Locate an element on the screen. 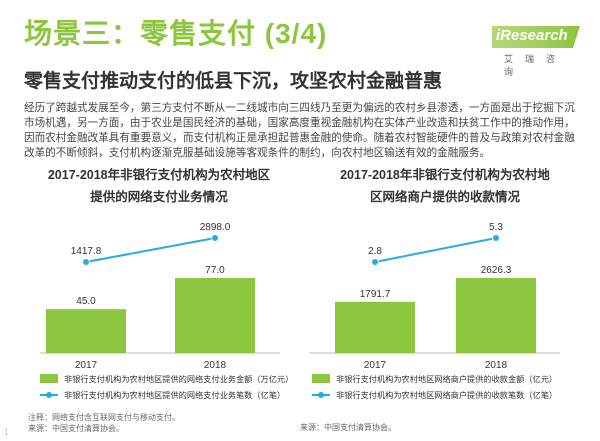 The image size is (600, 441). source-left-line-2: 来源：中国支付清算协会。 is located at coordinates (76, 428).